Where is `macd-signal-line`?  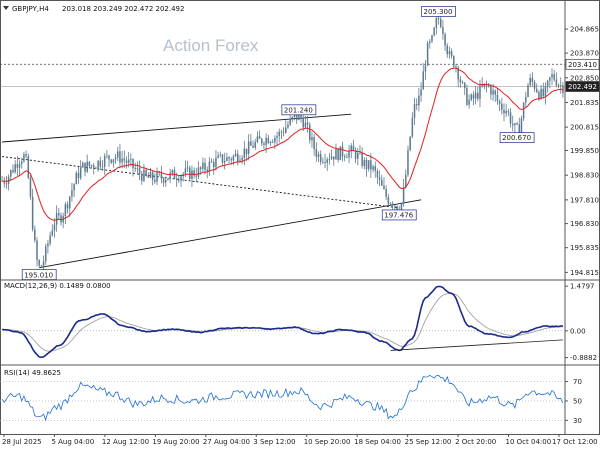 macd-signal-line is located at coordinates (282, 322).